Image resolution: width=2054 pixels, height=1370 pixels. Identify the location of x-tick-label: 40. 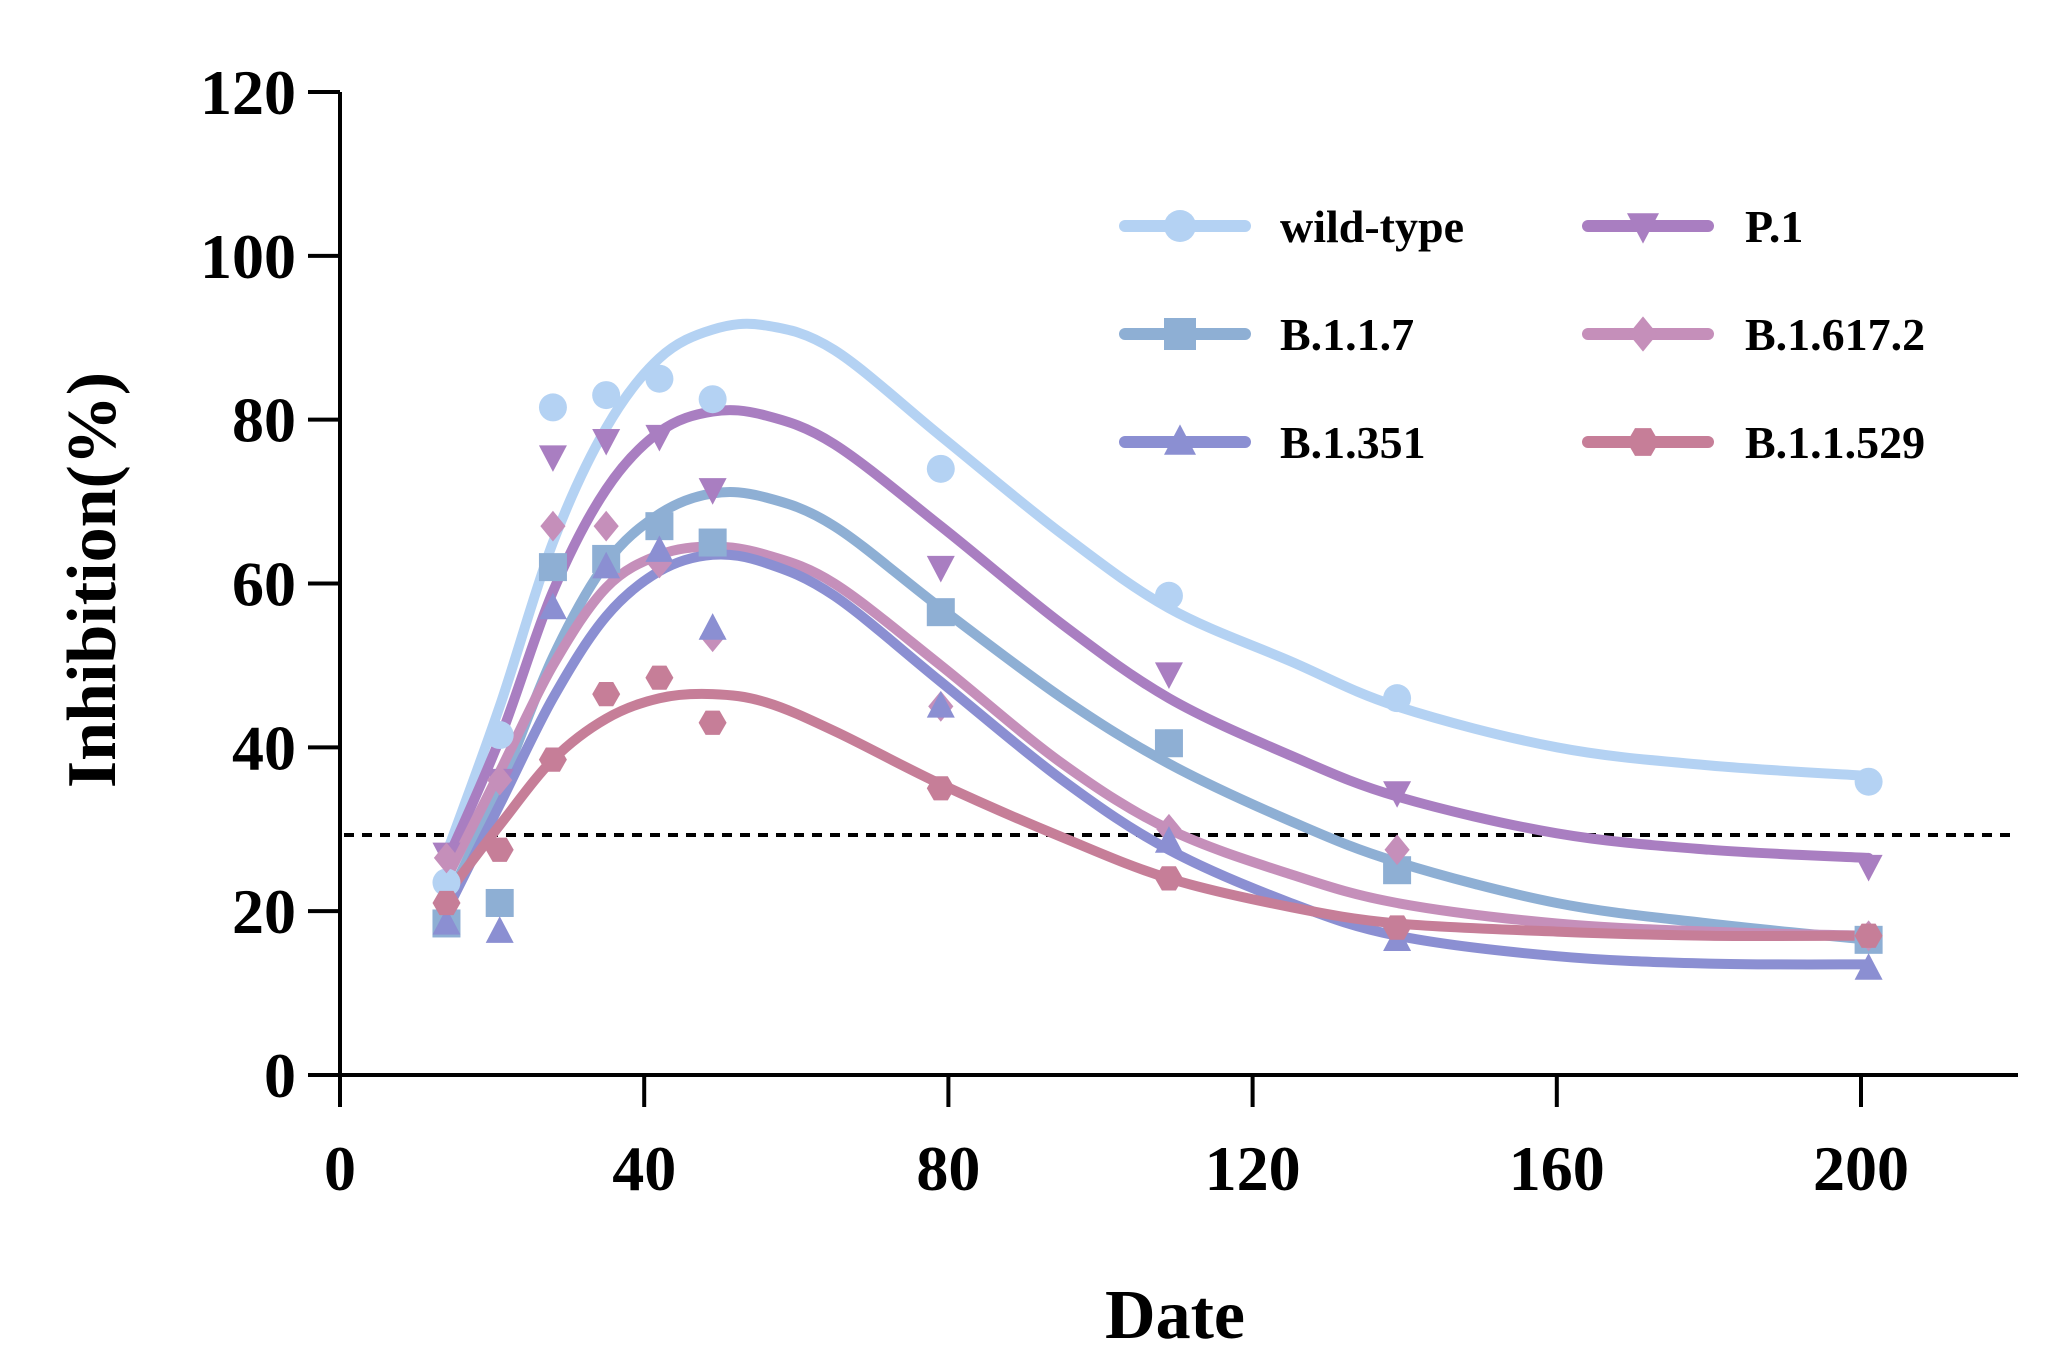
(644, 1168).